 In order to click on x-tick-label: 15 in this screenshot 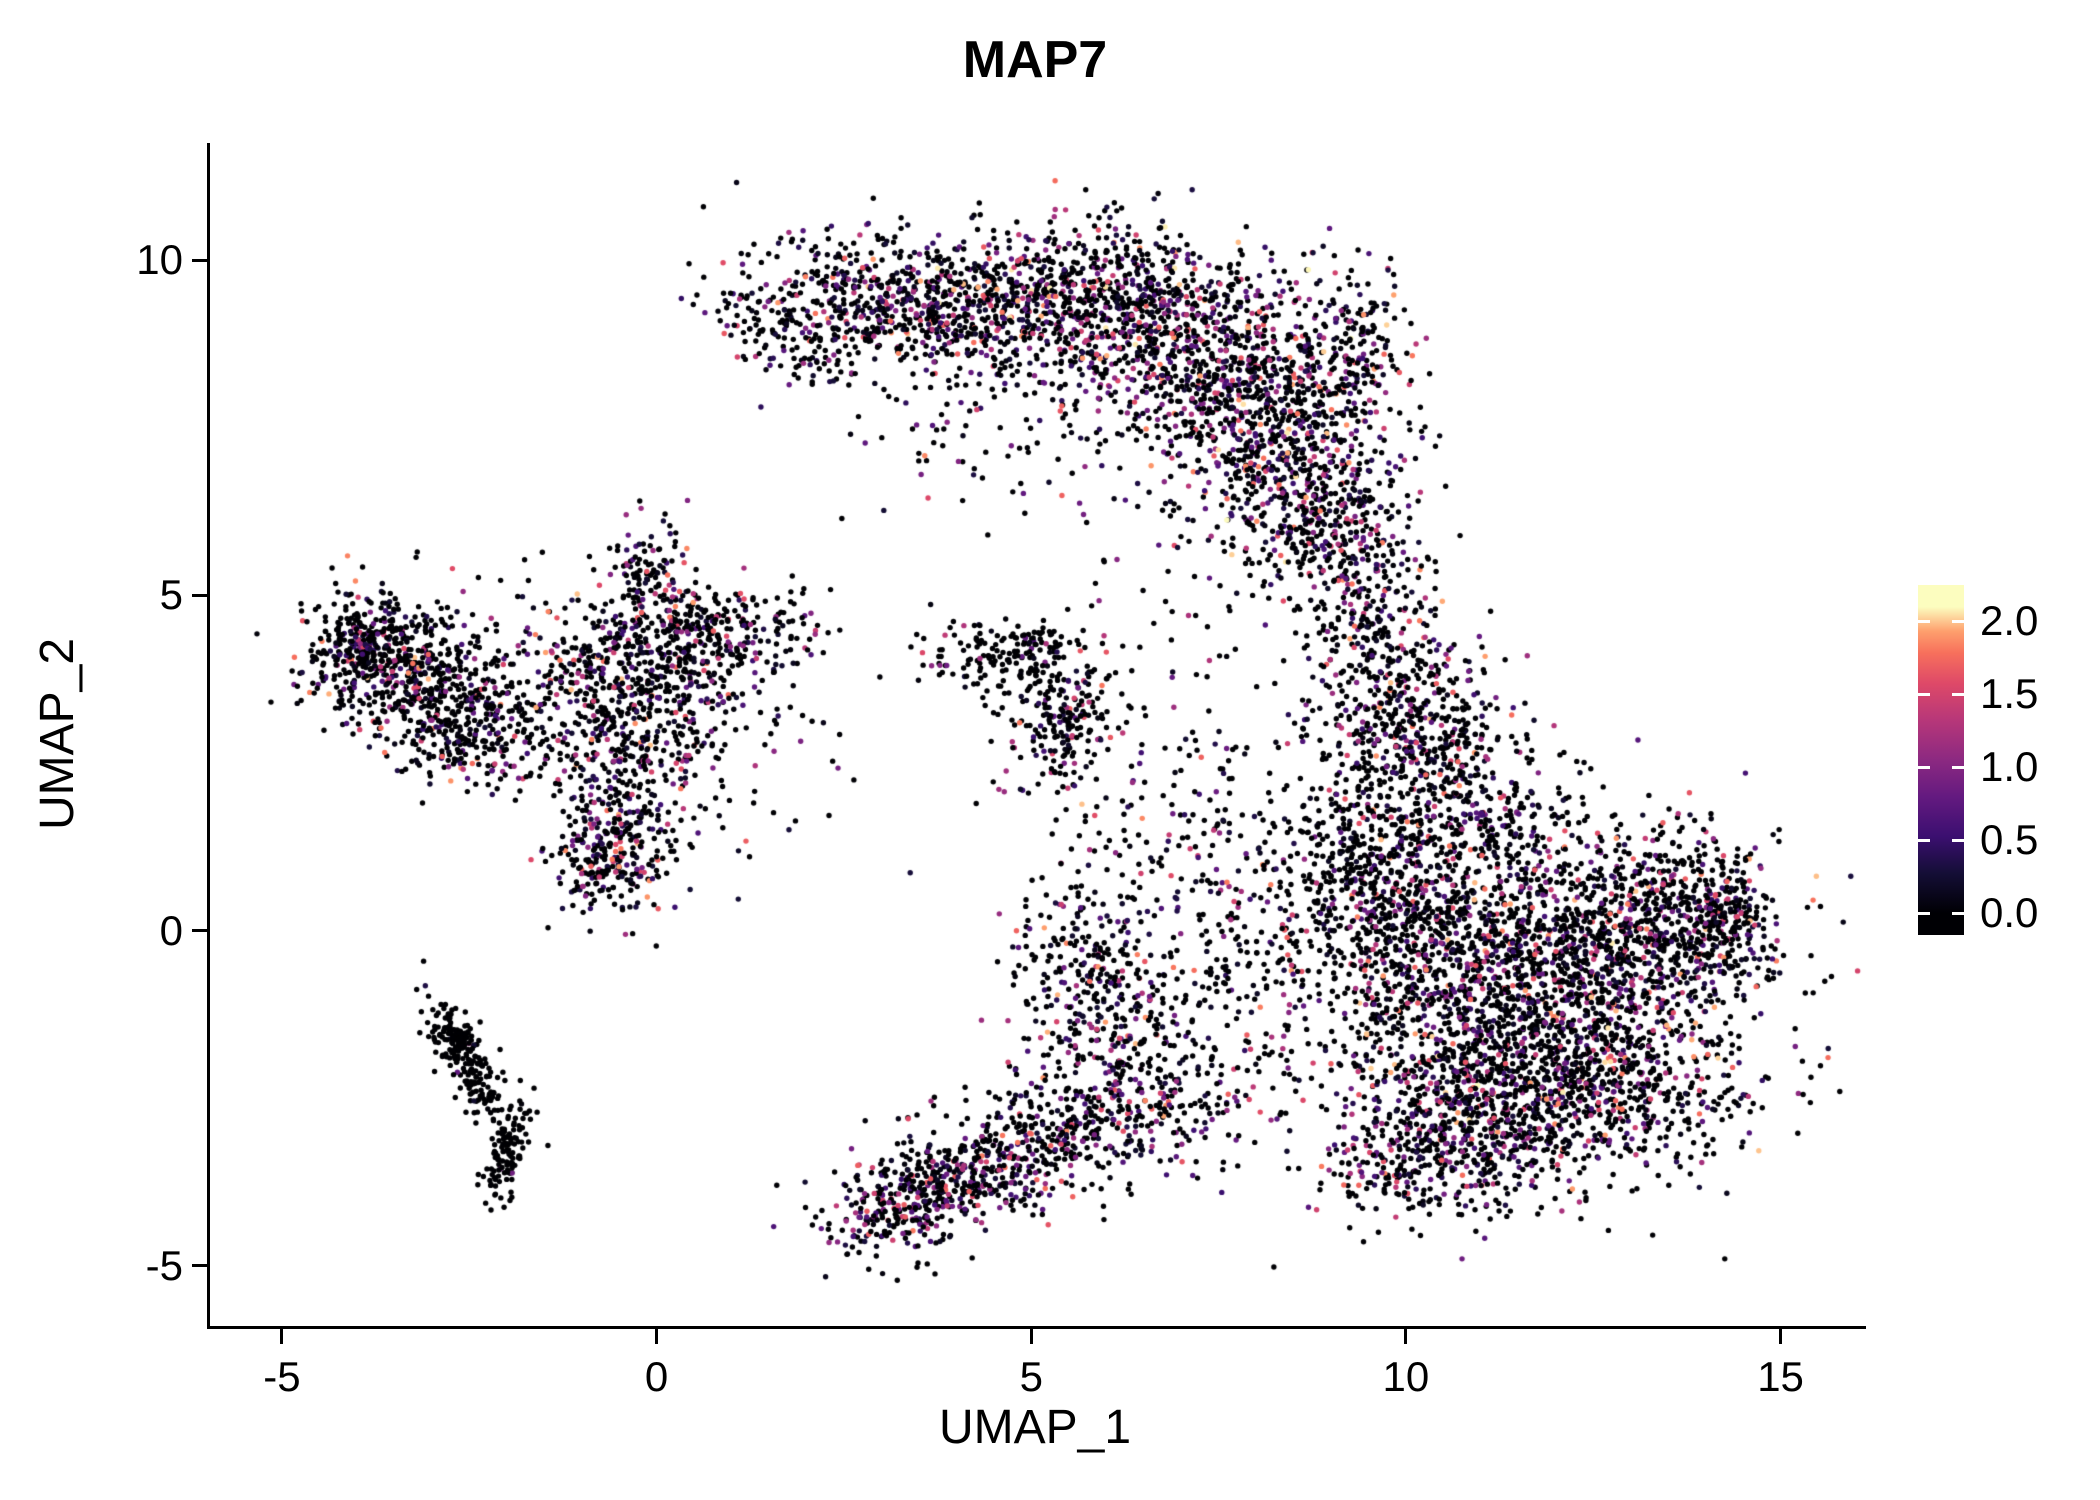, I will do `click(1780, 1376)`.